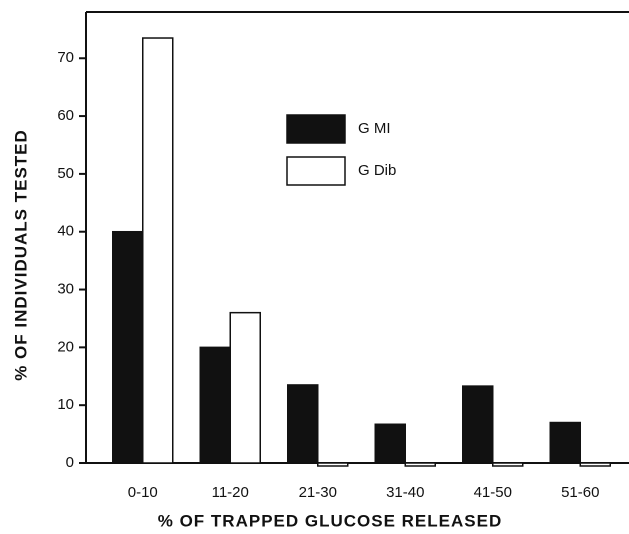 This screenshot has width=629, height=534. What do you see at coordinates (65, 289) in the screenshot?
I see `y-tick-label: 30` at bounding box center [65, 289].